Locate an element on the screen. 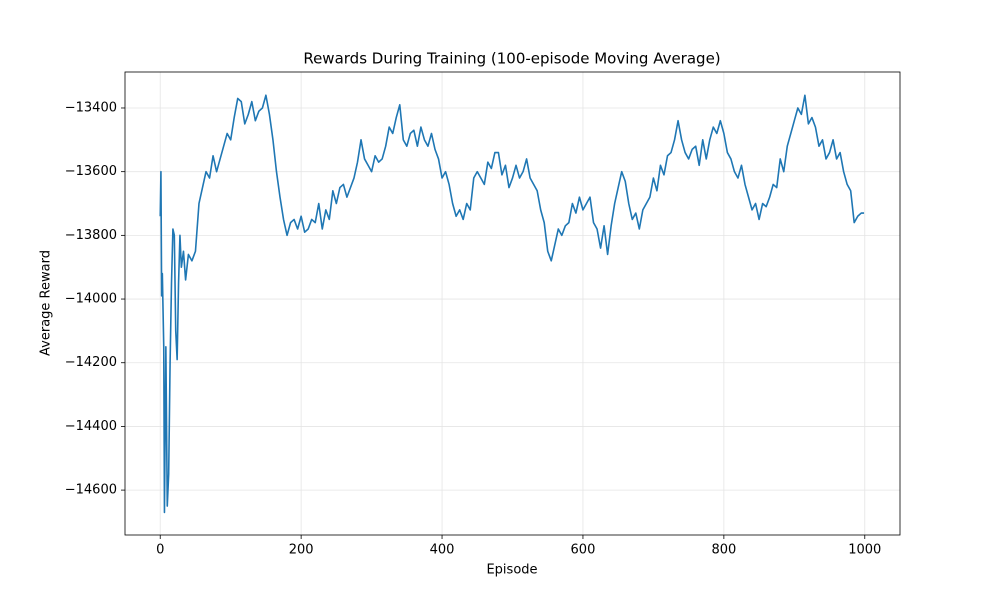 This screenshot has width=1000, height=600. y-tick-label: −13600 is located at coordinates (91, 171).